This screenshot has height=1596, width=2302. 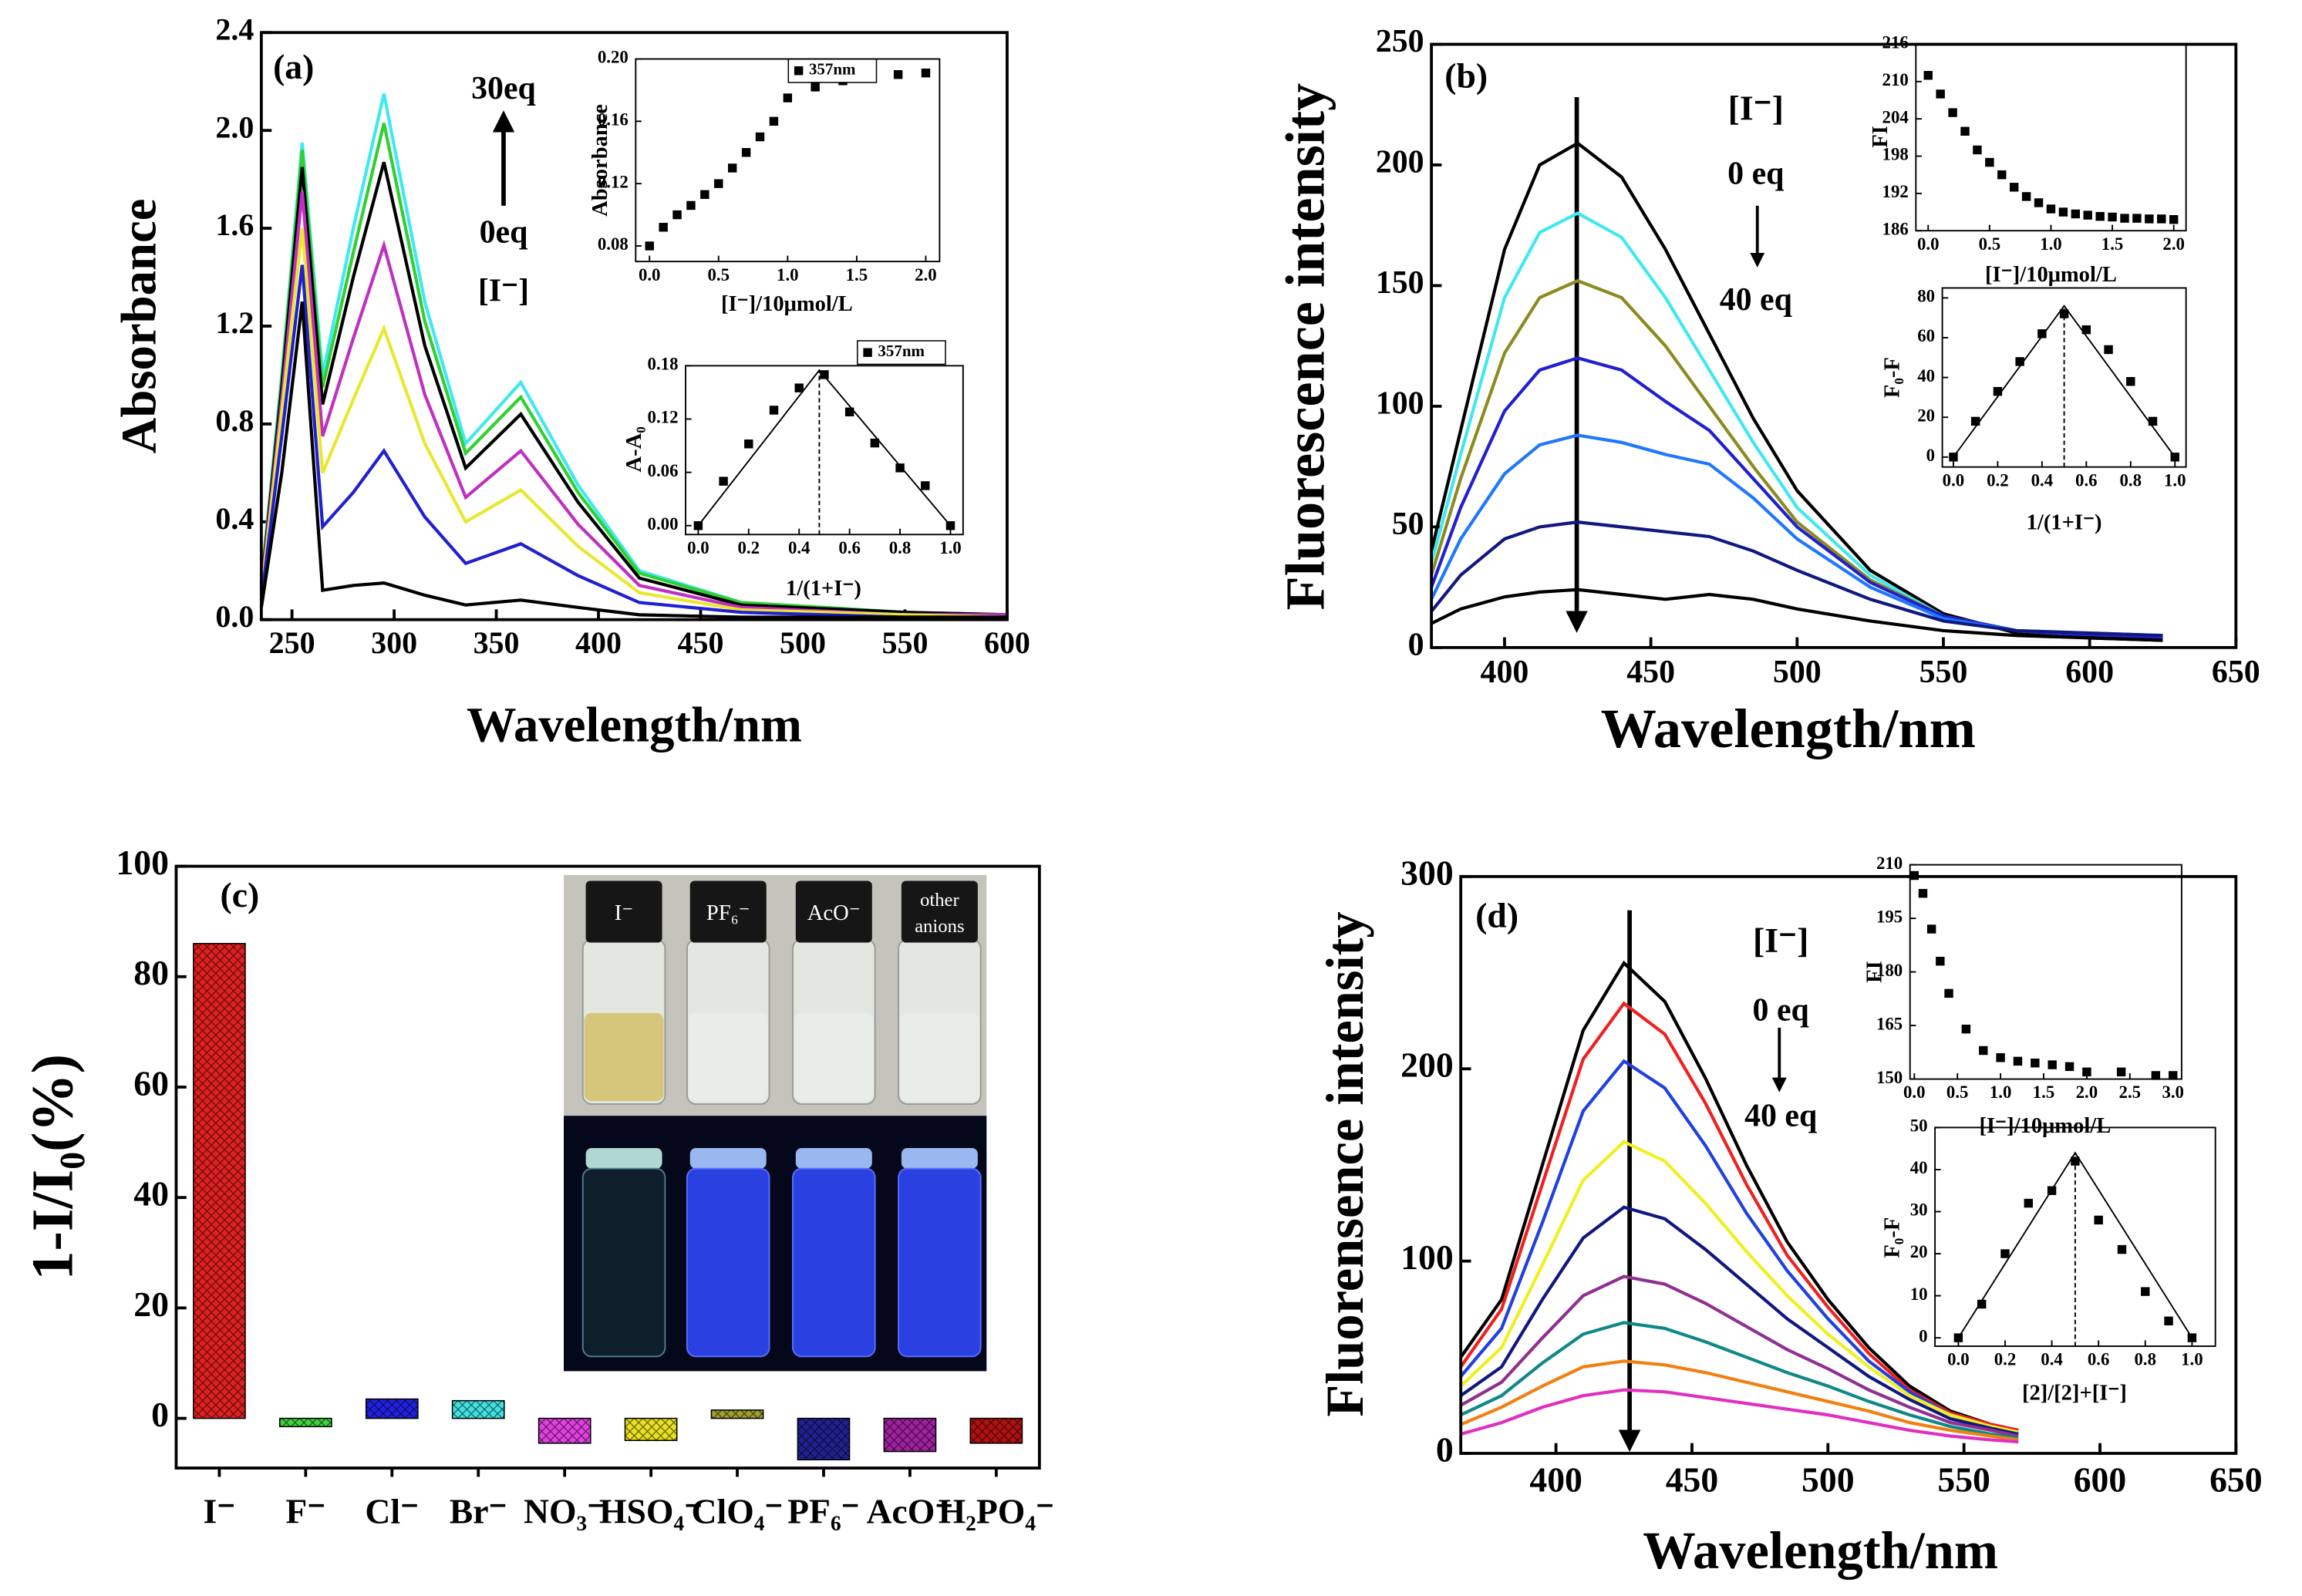 I want to click on y-tick-label: 60, so click(x=151, y=1083).